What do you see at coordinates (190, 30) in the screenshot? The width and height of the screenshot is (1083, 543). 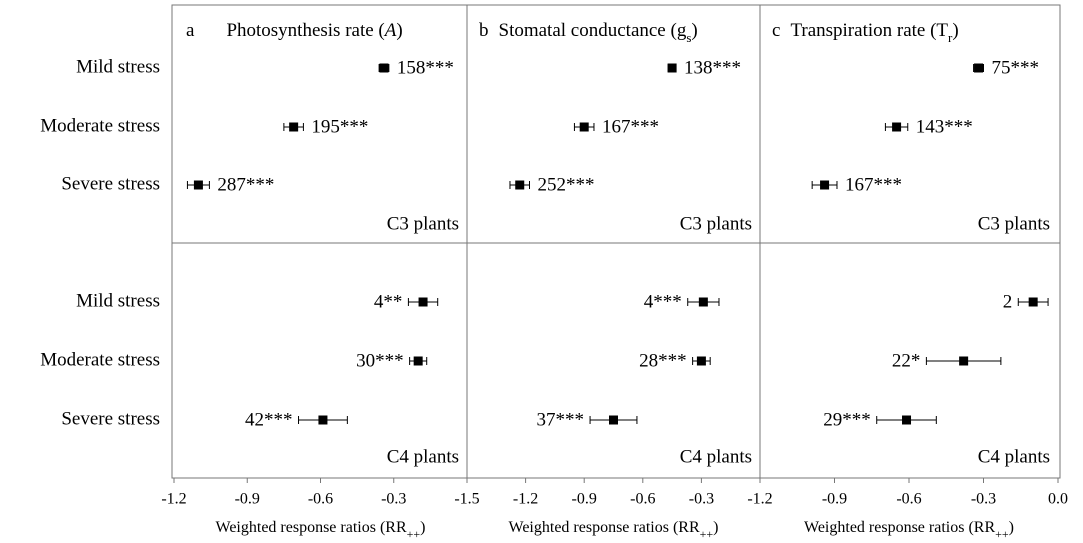 I see `panel-letter: a` at bounding box center [190, 30].